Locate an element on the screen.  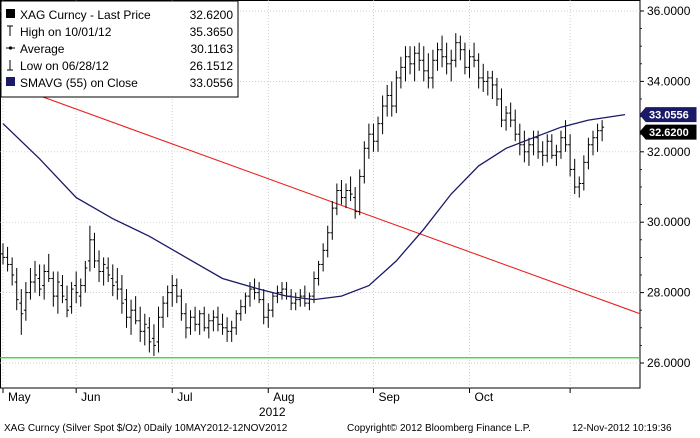
y-tick-label: 34.0000 is located at coordinates (669, 81).